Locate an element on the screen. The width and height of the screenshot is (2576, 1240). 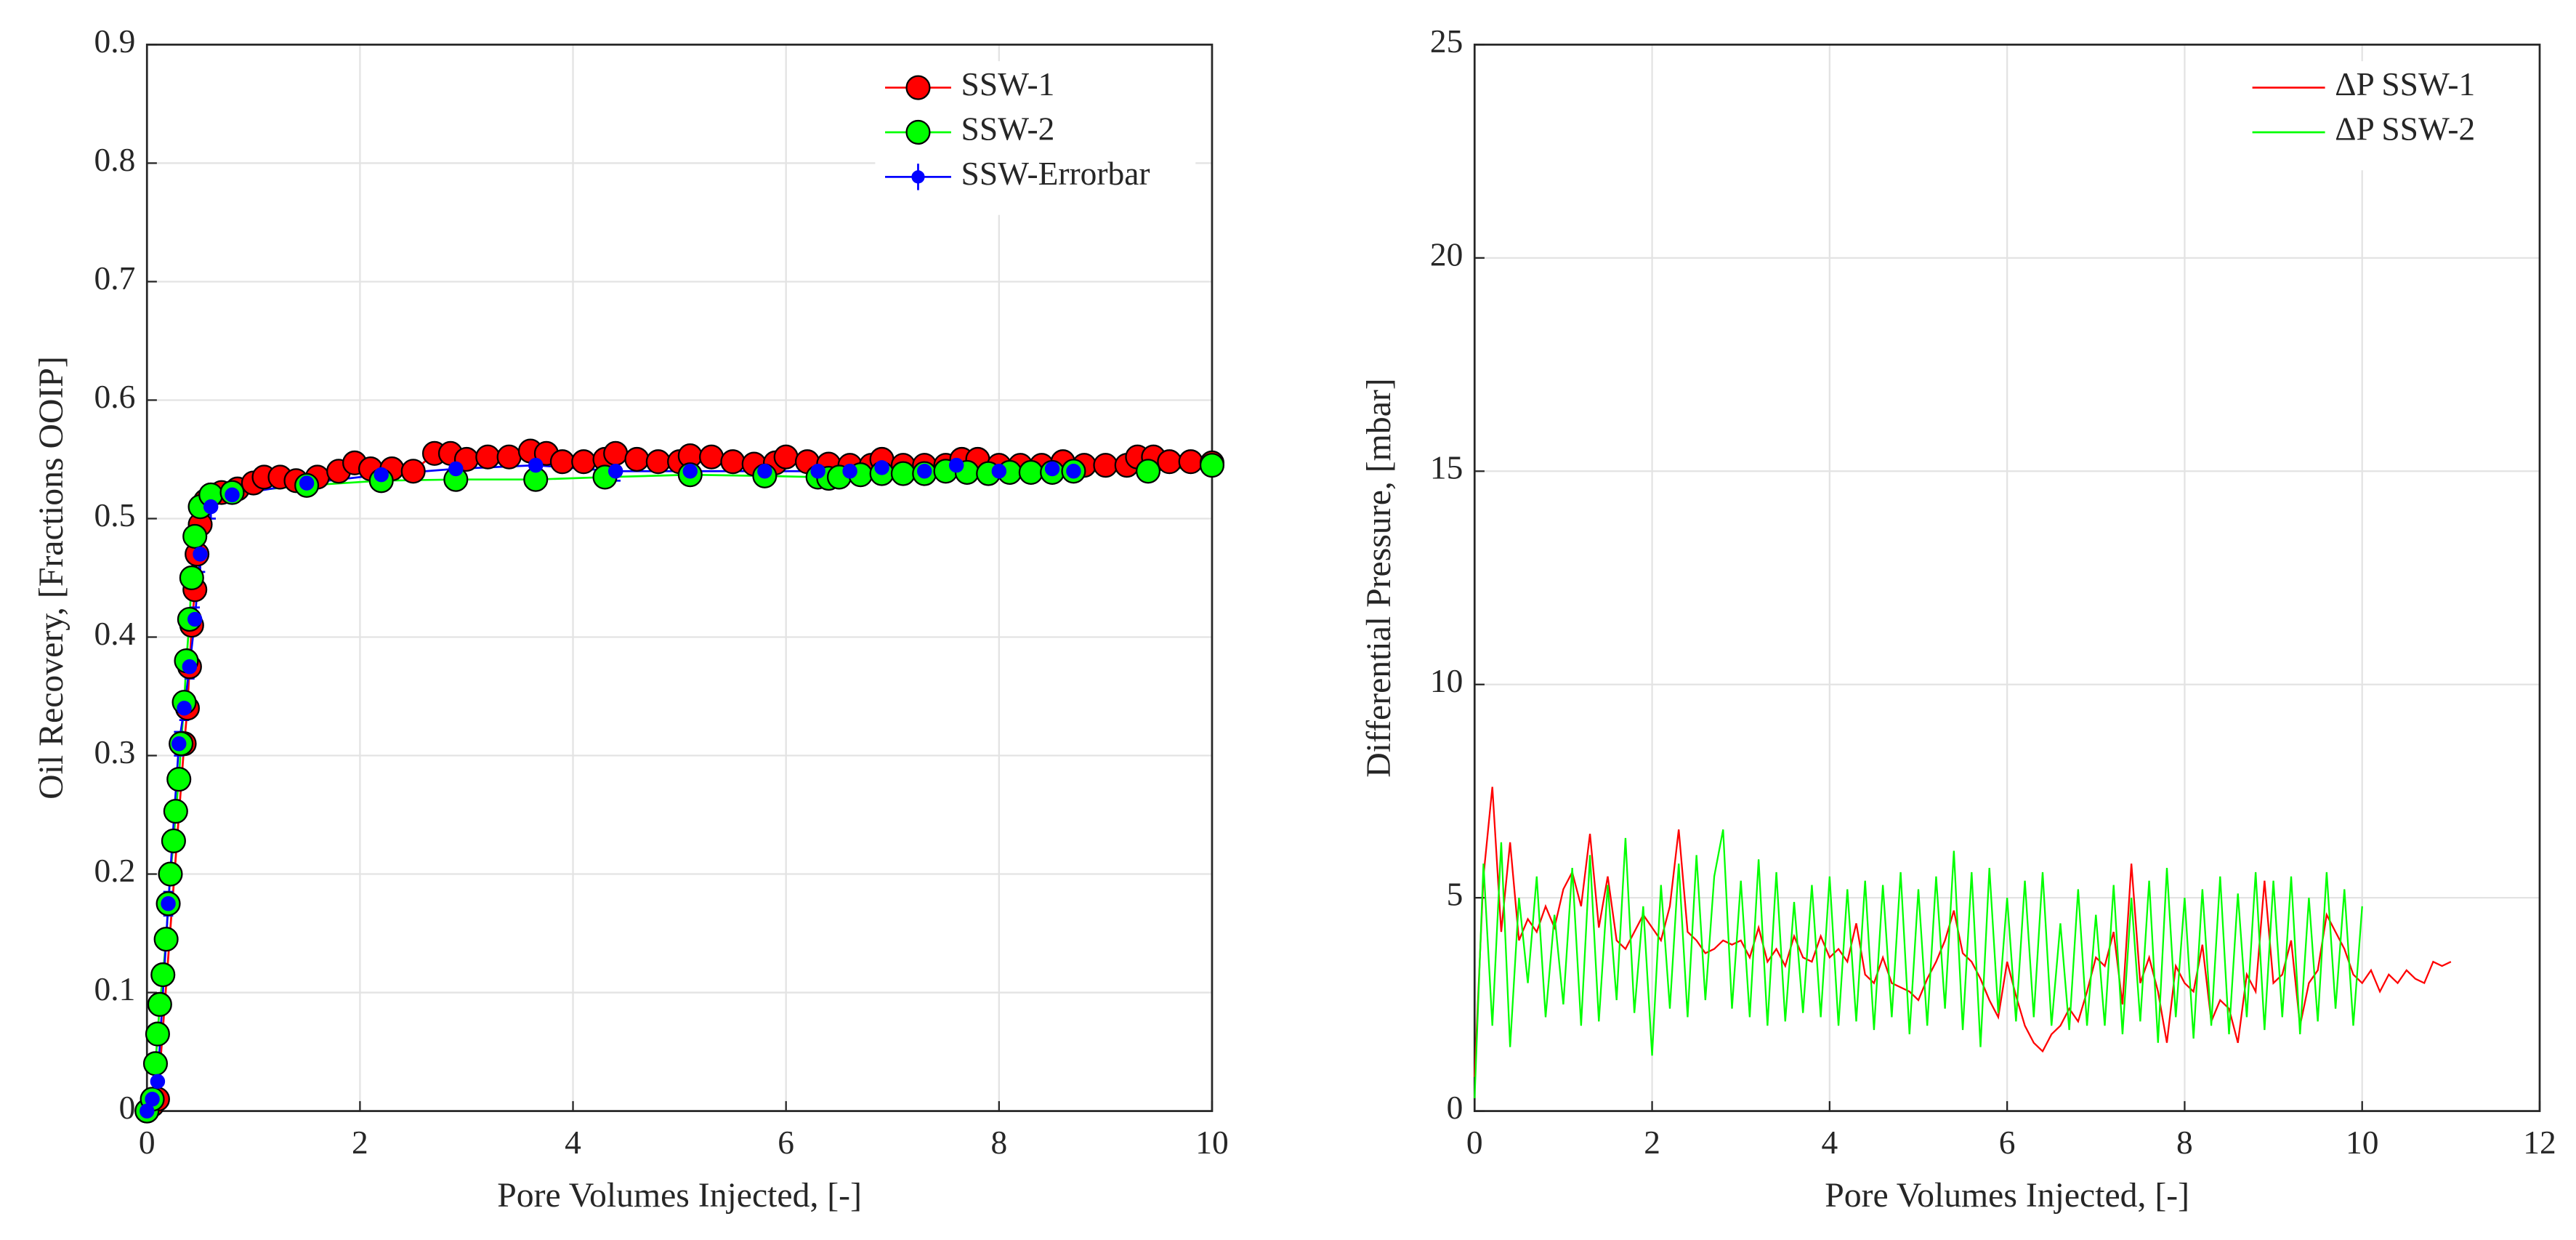
y-axis-label: Oil Recovery, [Fractions OOIP] is located at coordinates (51, 578).